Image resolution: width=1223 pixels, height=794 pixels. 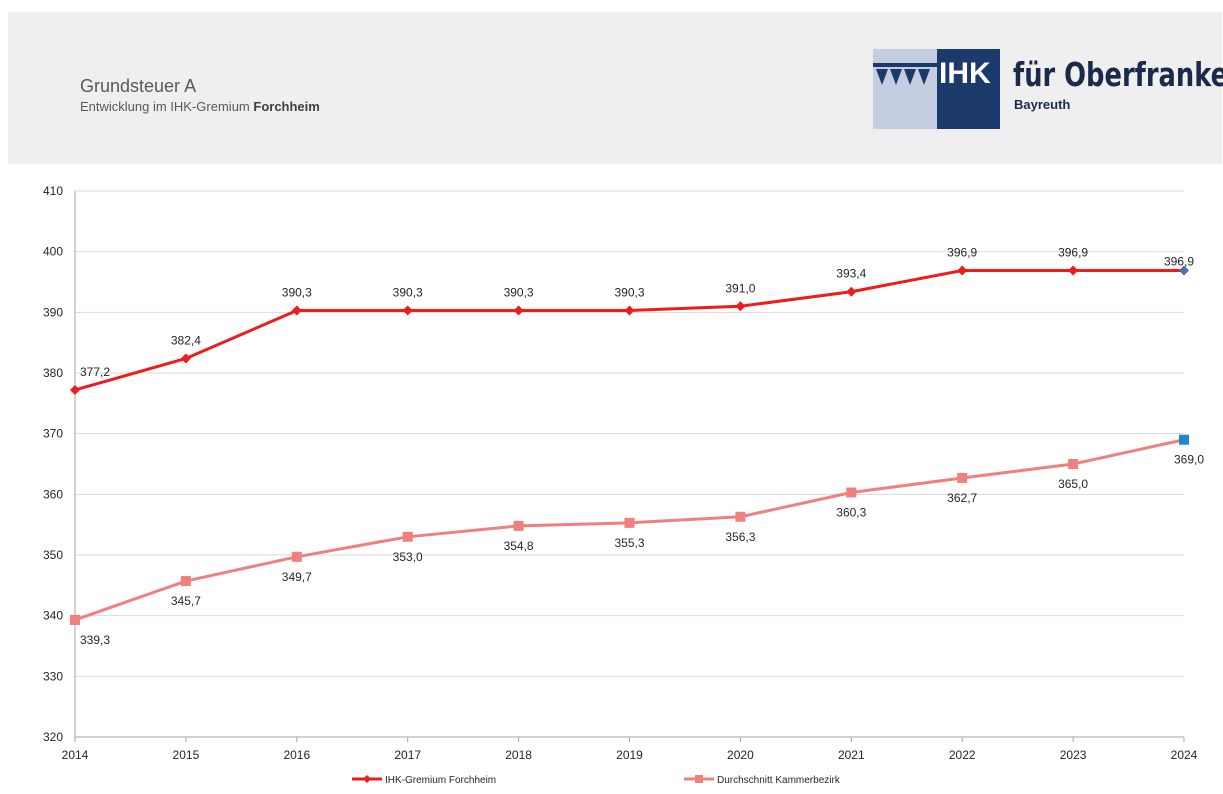 I want to click on x-tick-label: 2023, so click(x=1073, y=755).